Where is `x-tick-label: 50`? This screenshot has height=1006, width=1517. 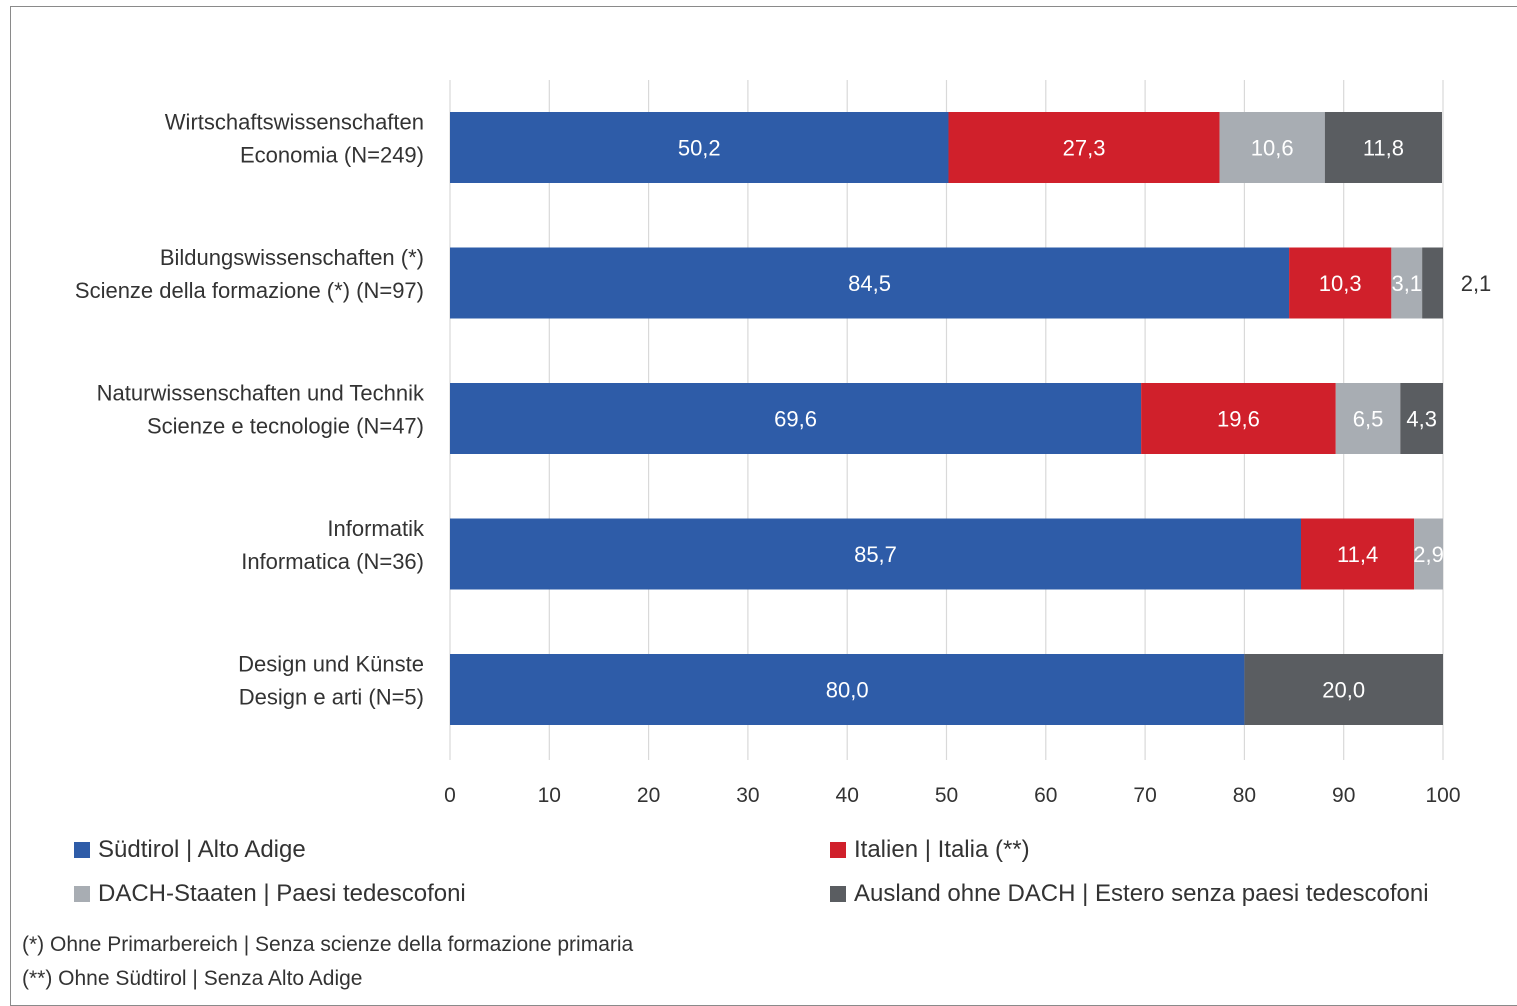 x-tick-label: 50 is located at coordinates (946, 795).